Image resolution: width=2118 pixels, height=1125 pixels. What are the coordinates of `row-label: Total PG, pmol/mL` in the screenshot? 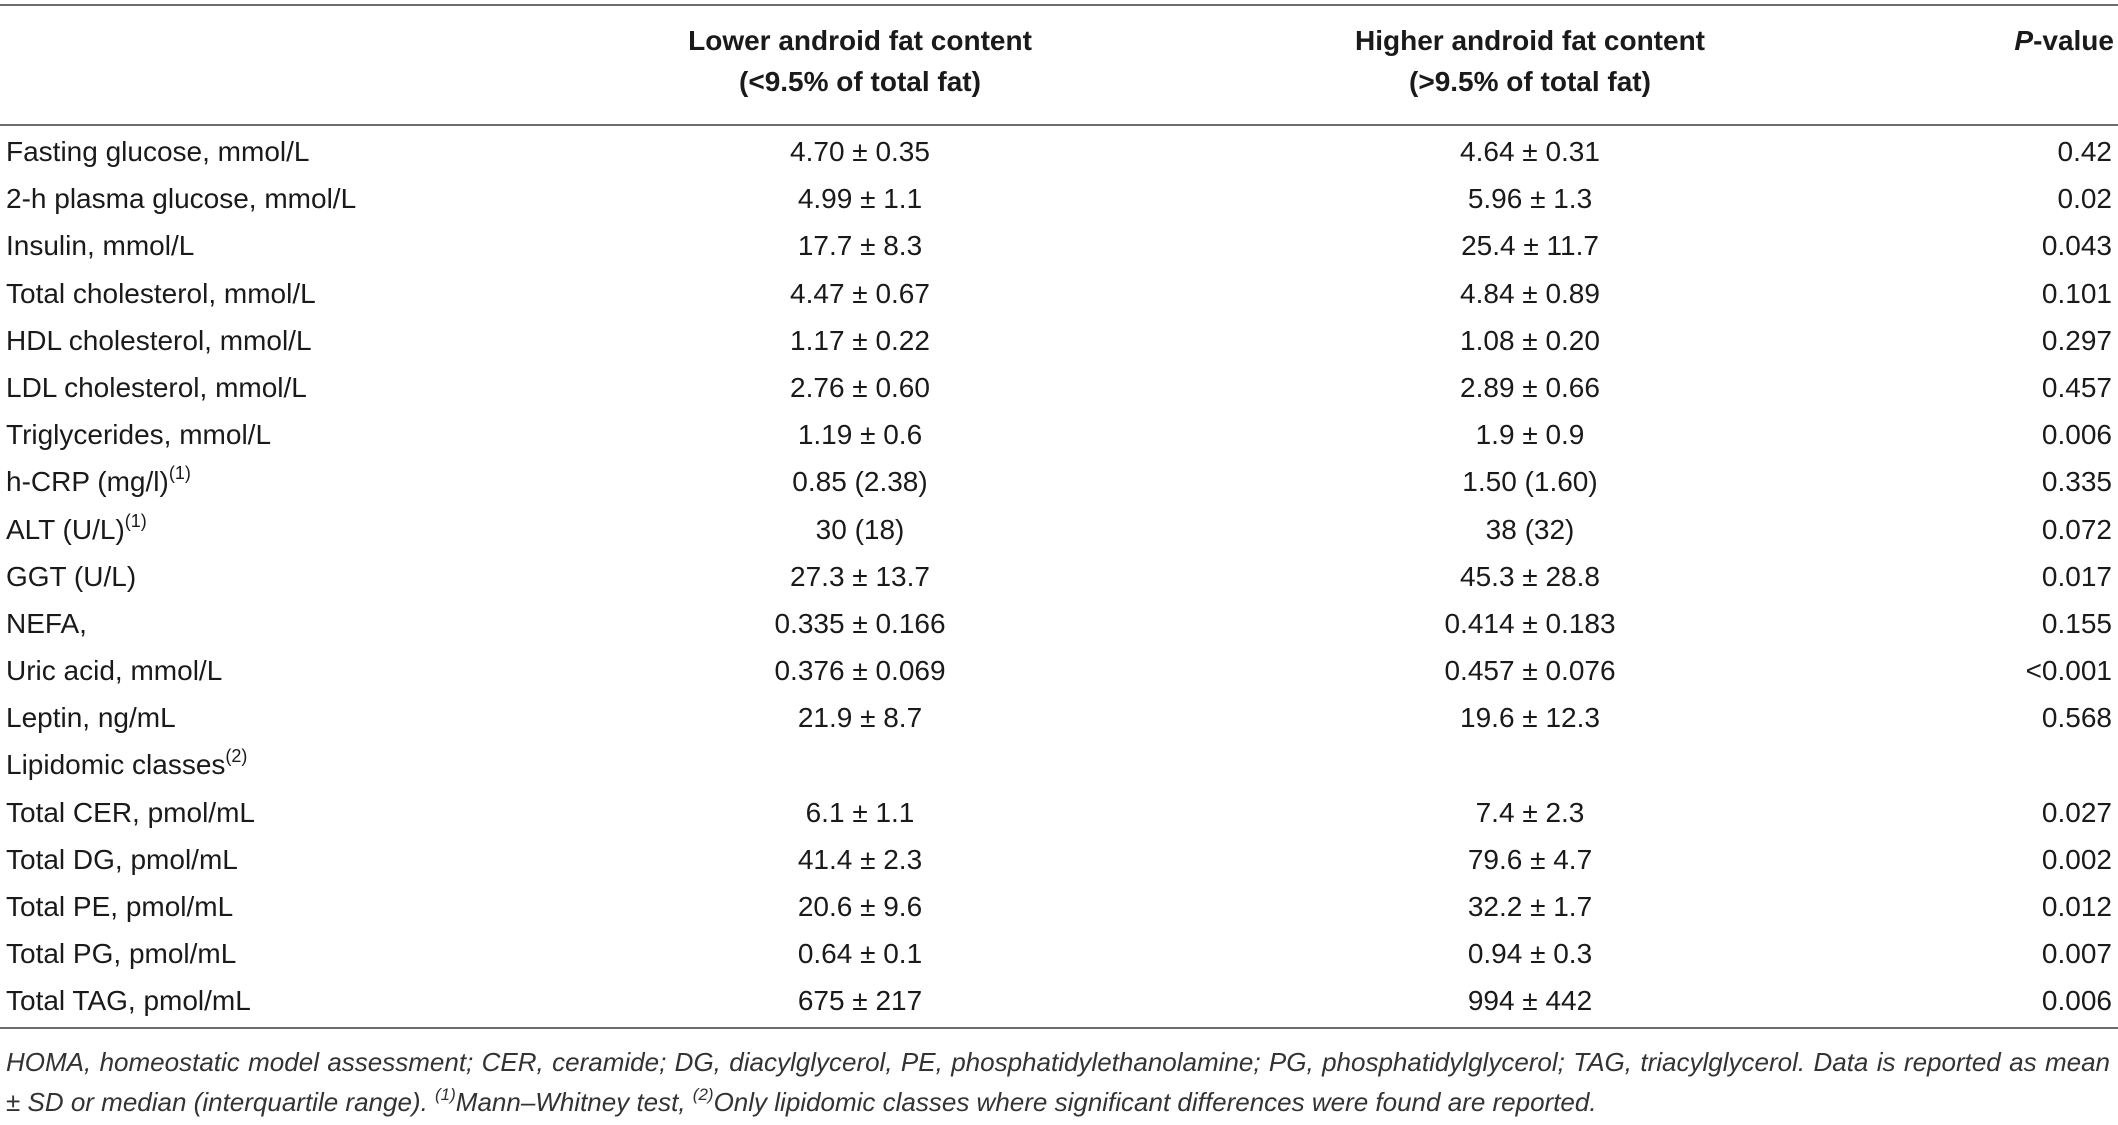 It's located at (121, 953).